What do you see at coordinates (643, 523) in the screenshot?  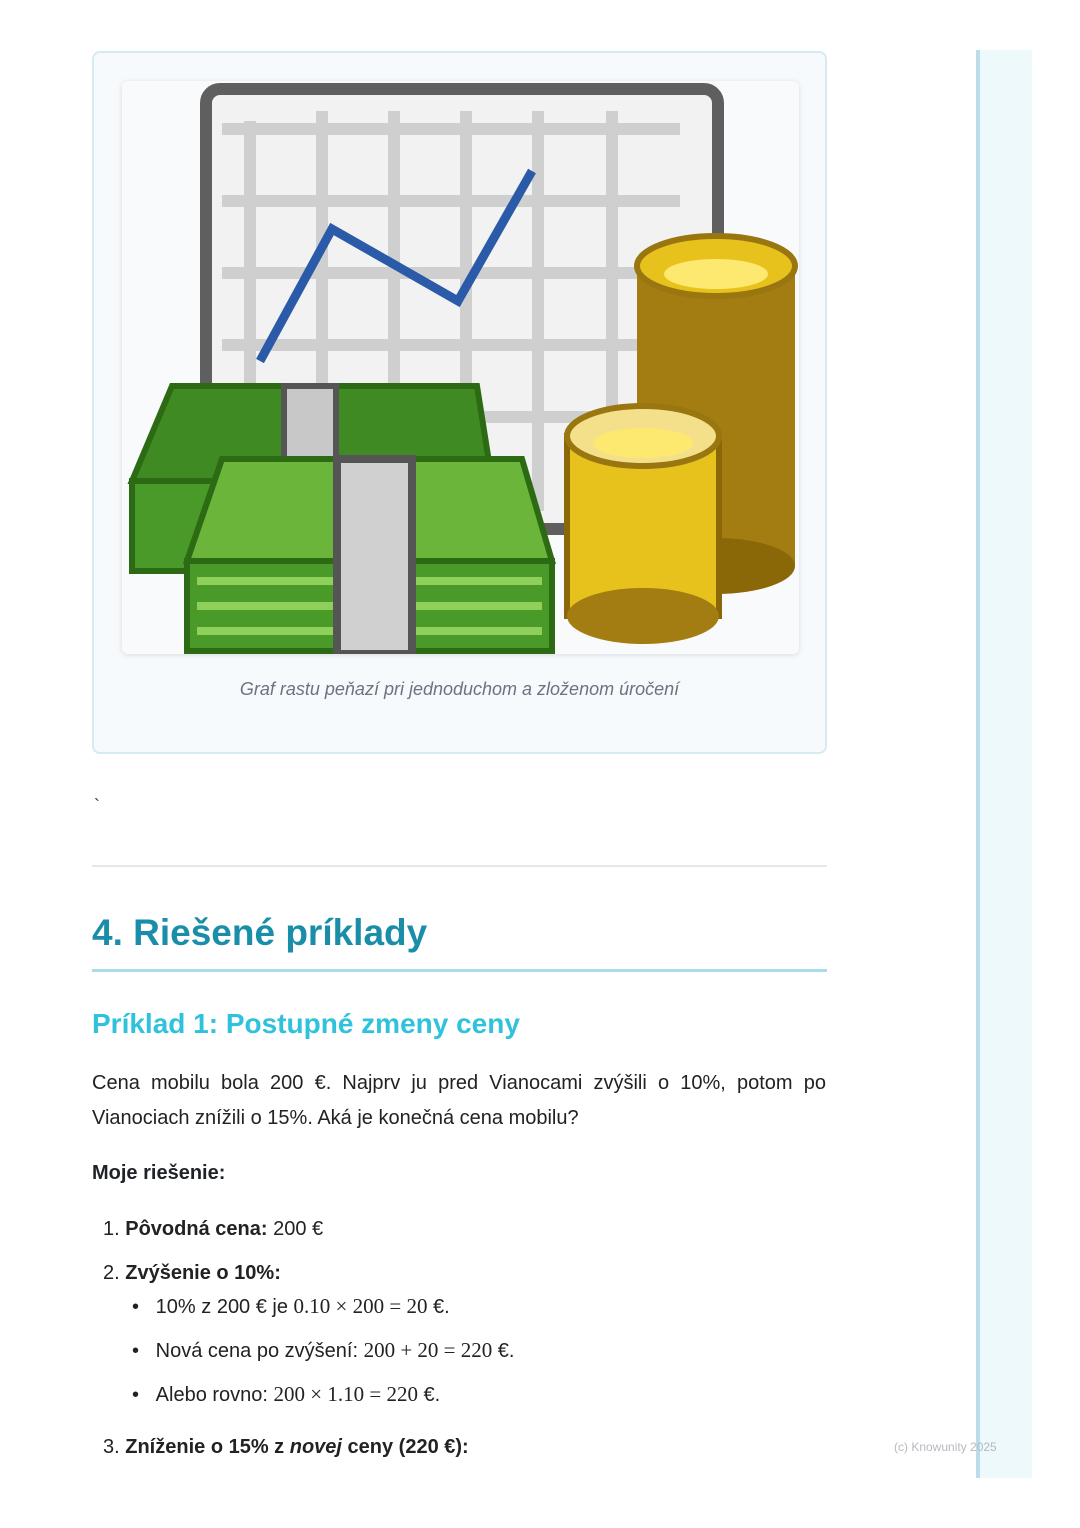 I see `coin-stack-short` at bounding box center [643, 523].